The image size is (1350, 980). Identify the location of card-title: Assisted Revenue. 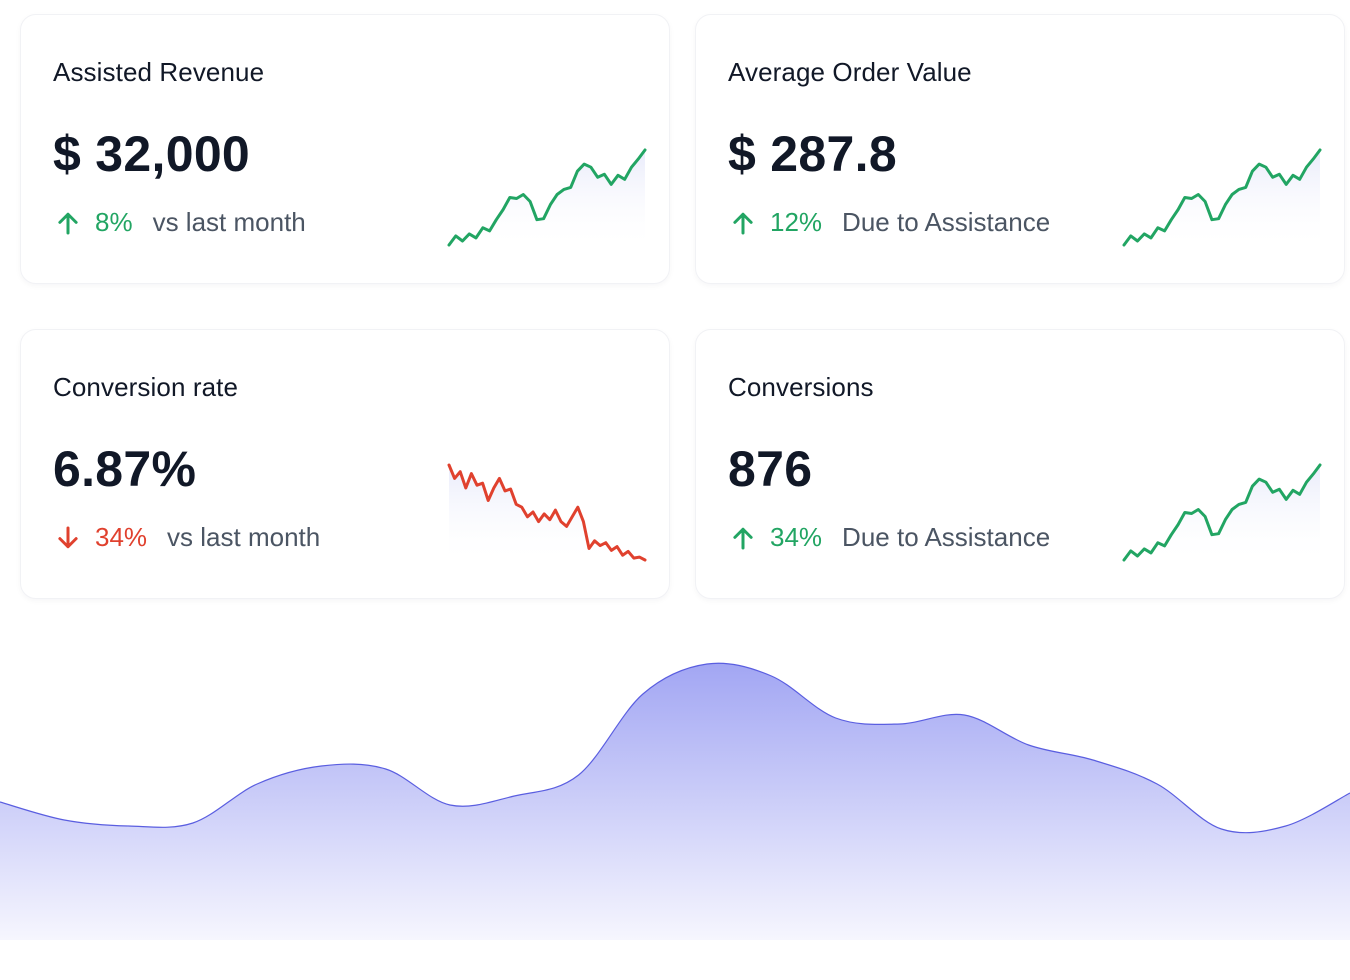
(159, 72).